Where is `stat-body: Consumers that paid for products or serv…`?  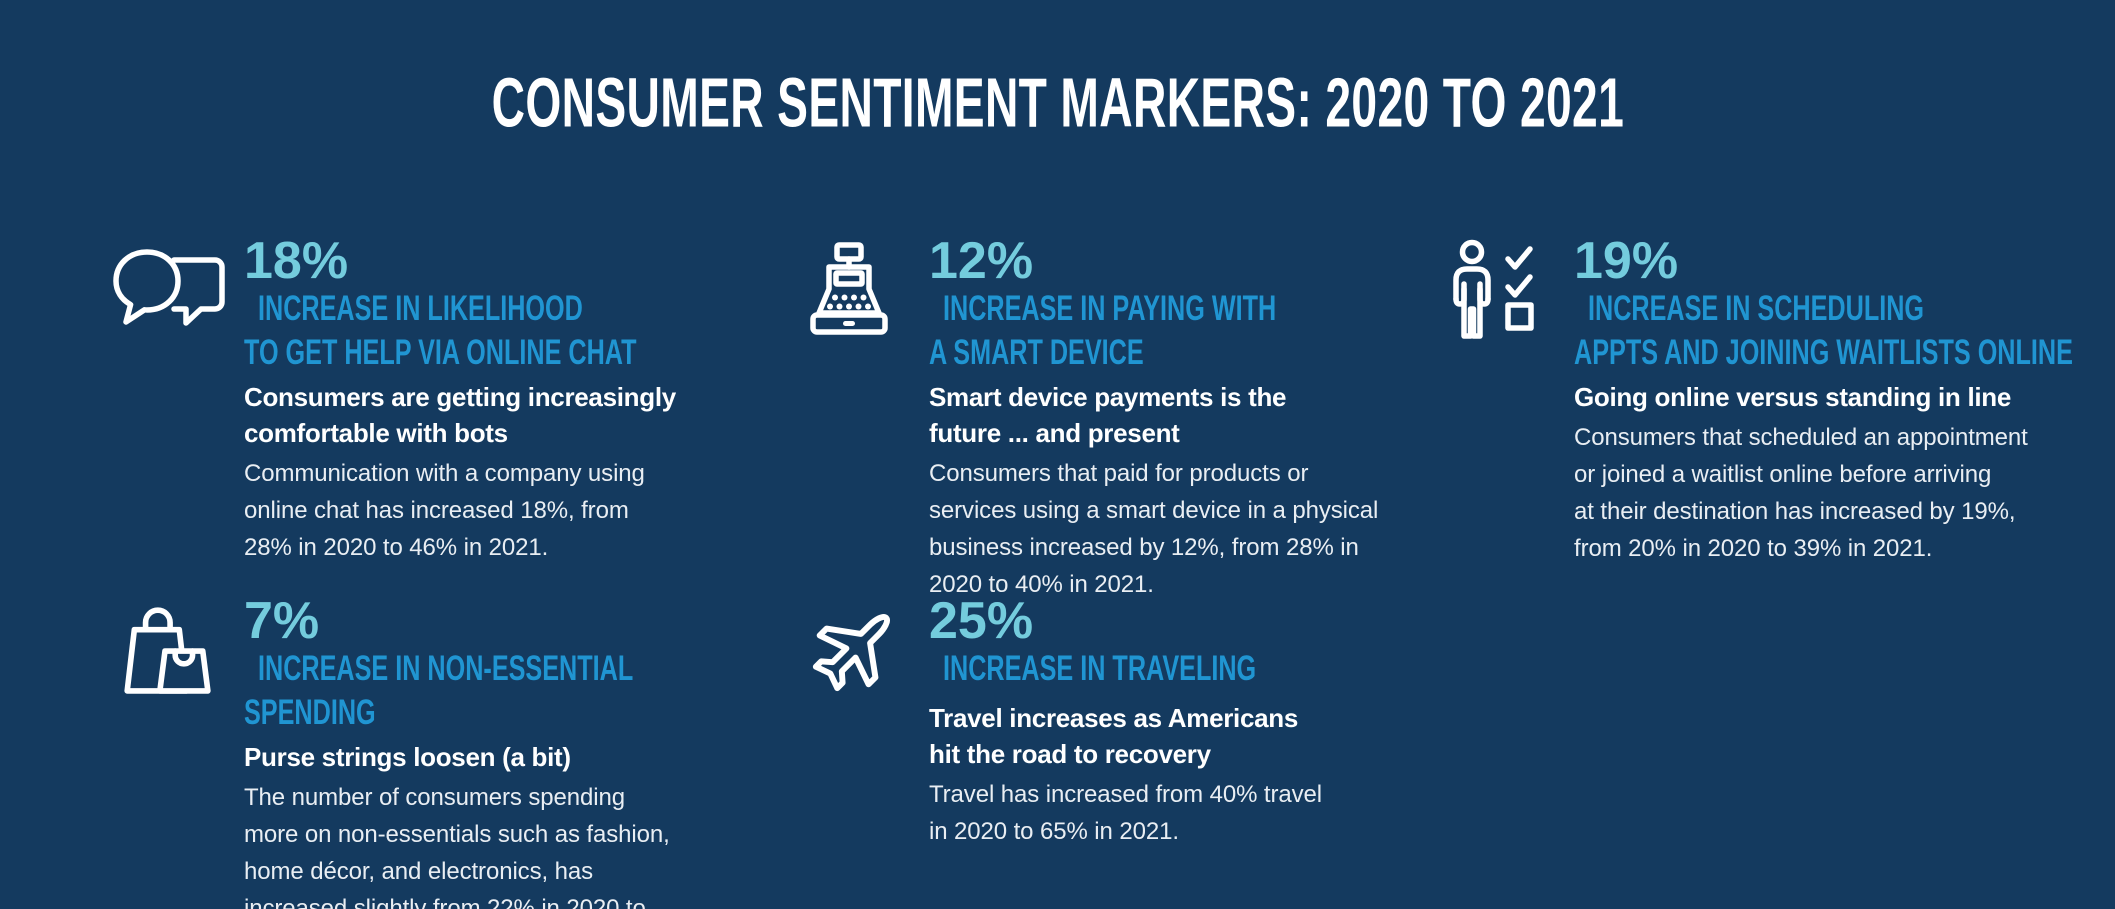
stat-body: Consumers that paid for products or serv… is located at coordinates (1154, 529).